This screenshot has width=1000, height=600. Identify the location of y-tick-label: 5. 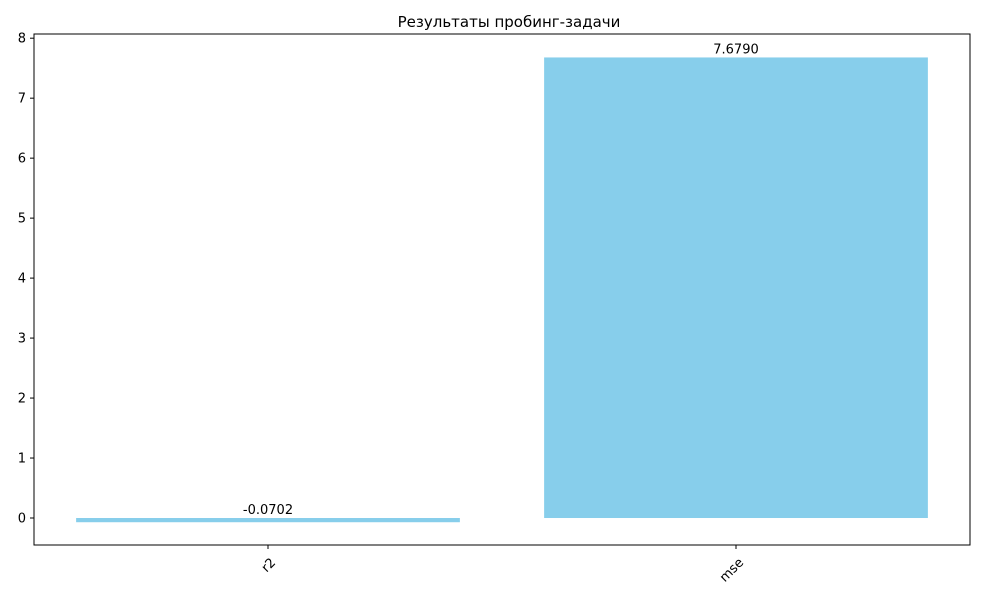
(22, 219).